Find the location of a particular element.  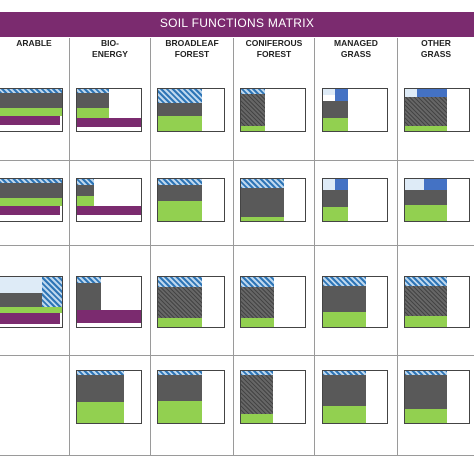

column-header-line2: GRASS is located at coordinates (436, 54).